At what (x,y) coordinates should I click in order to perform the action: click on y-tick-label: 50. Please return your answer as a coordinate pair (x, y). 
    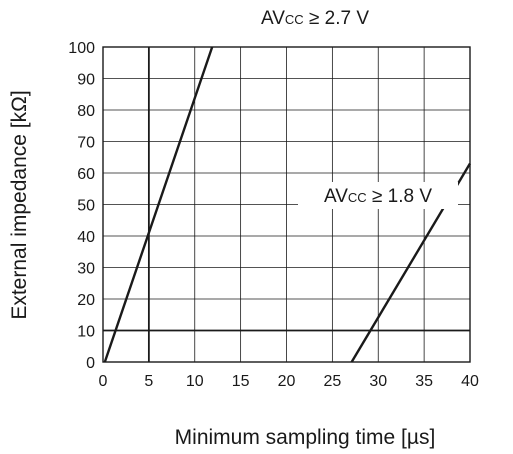
    Looking at the image, I should click on (86, 206).